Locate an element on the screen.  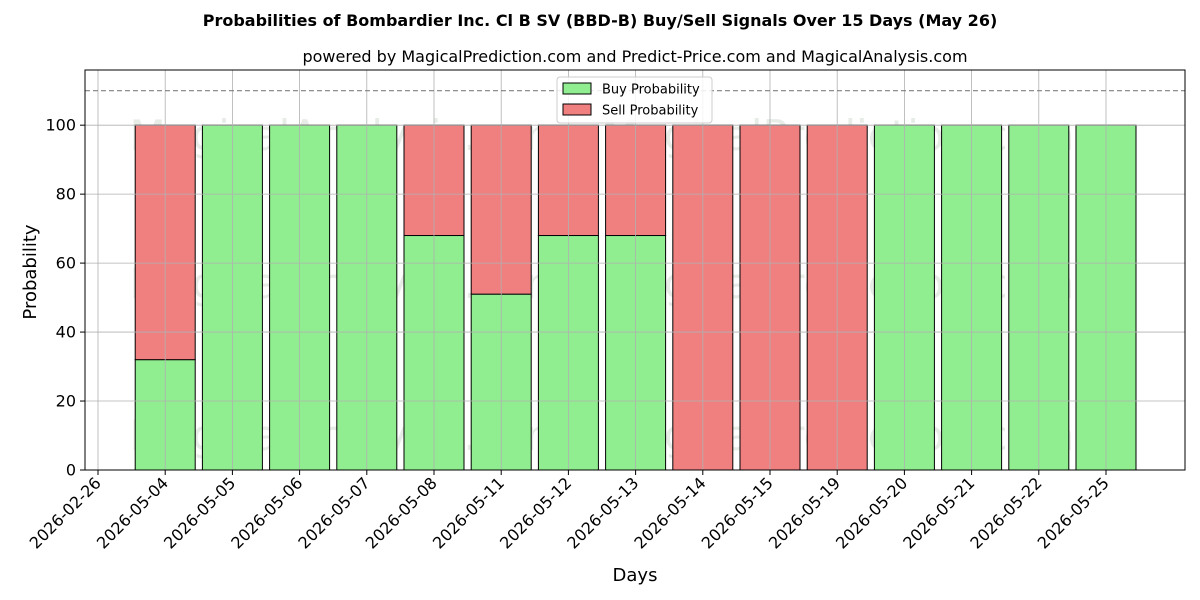
x-tick-label: 2026-05-19 is located at coordinates (804, 512).